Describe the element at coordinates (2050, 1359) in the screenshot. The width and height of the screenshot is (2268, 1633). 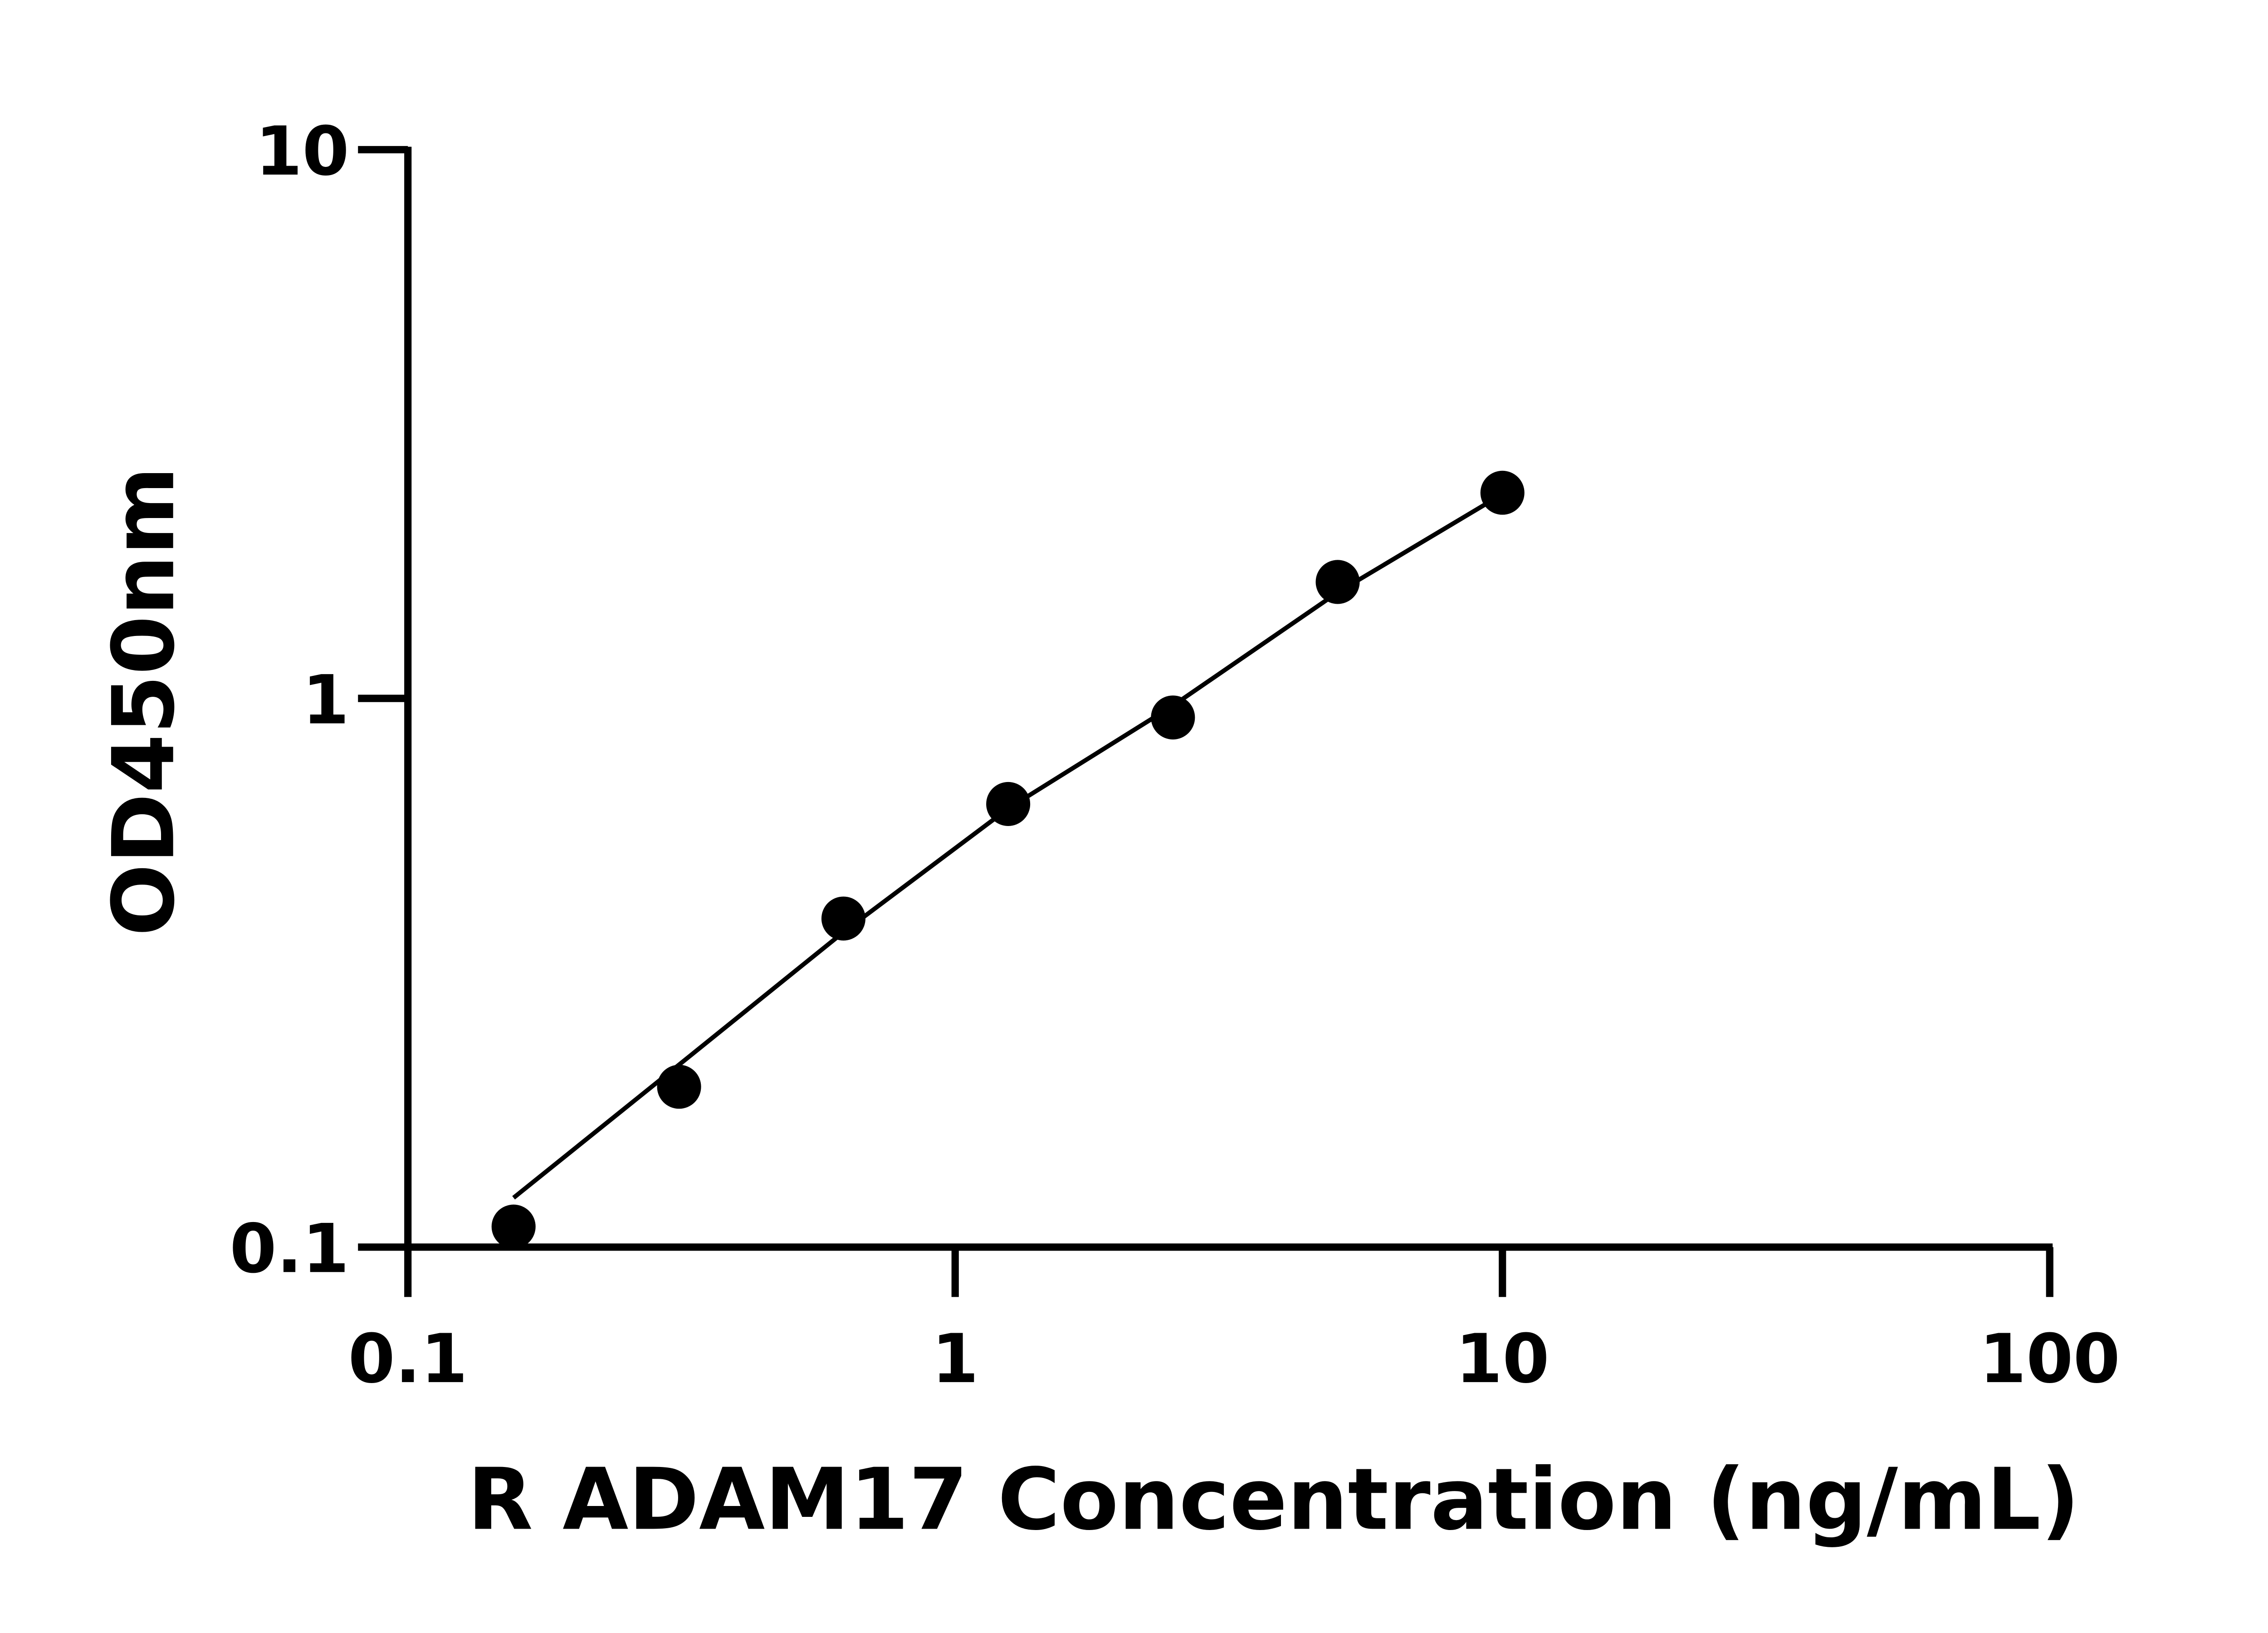
I see `x-tick-label: 100` at that location.